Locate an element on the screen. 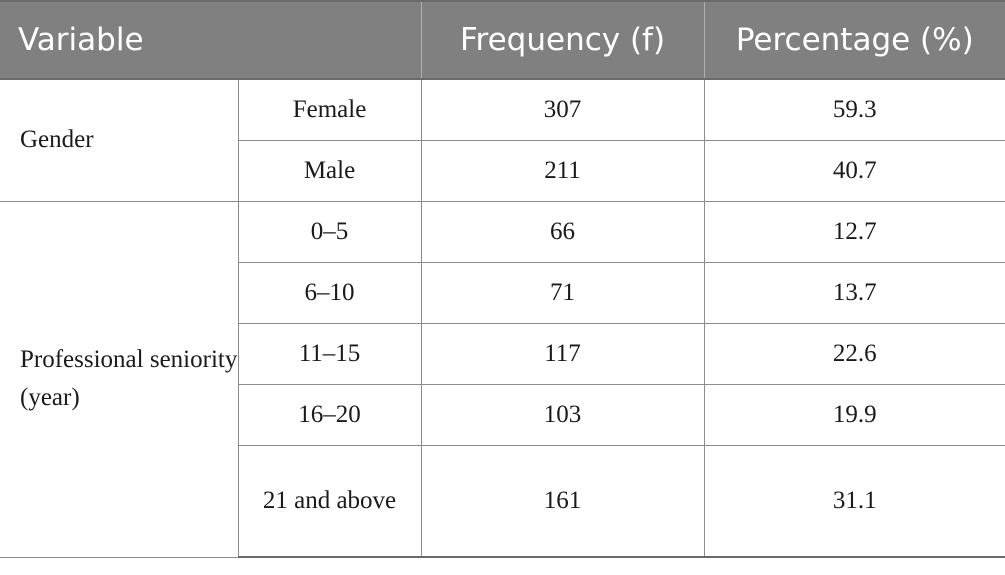 The height and width of the screenshot is (575, 1005). percentage-cell: 22.6 is located at coordinates (854, 354).